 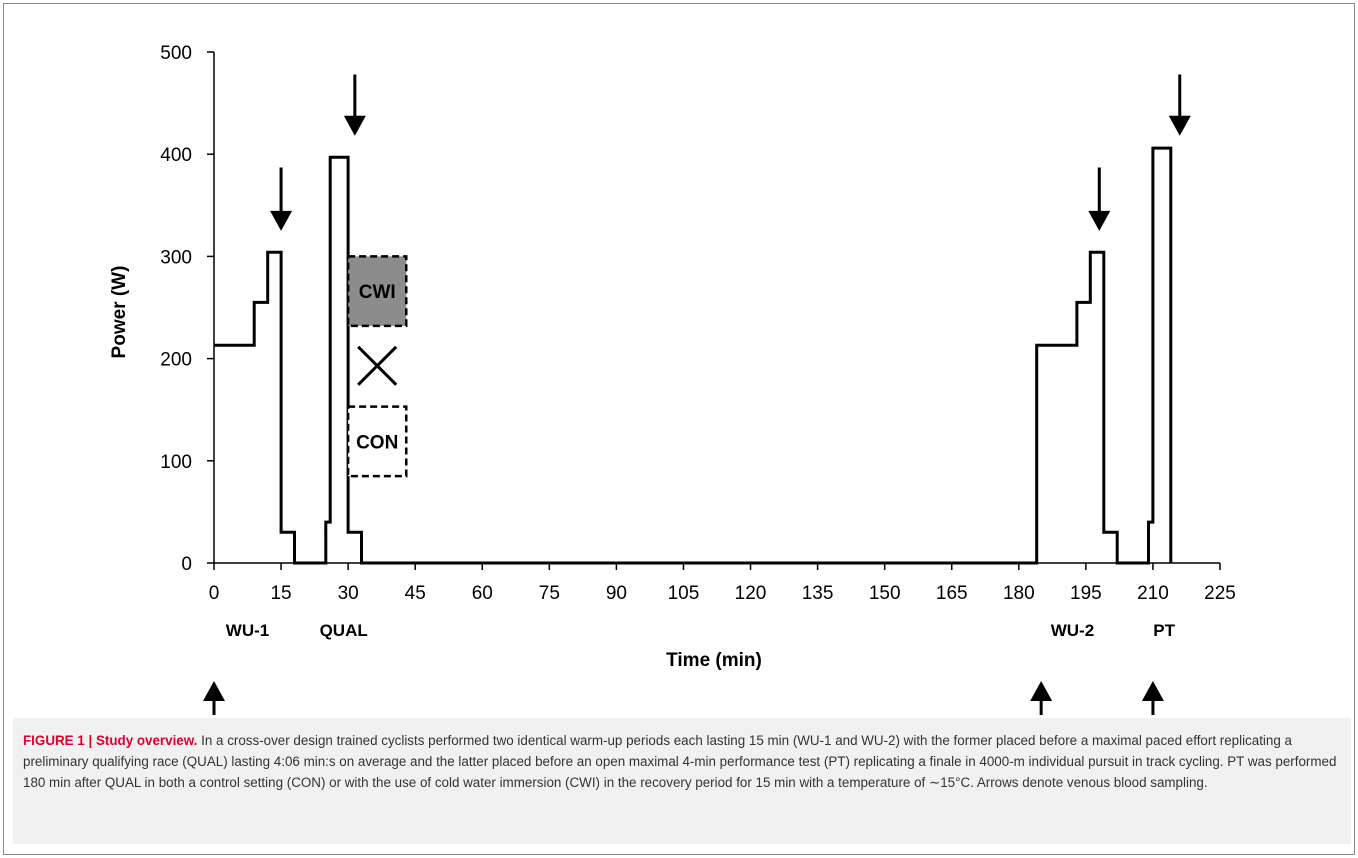 What do you see at coordinates (549, 593) in the screenshot?
I see `x-tick-label: 75` at bounding box center [549, 593].